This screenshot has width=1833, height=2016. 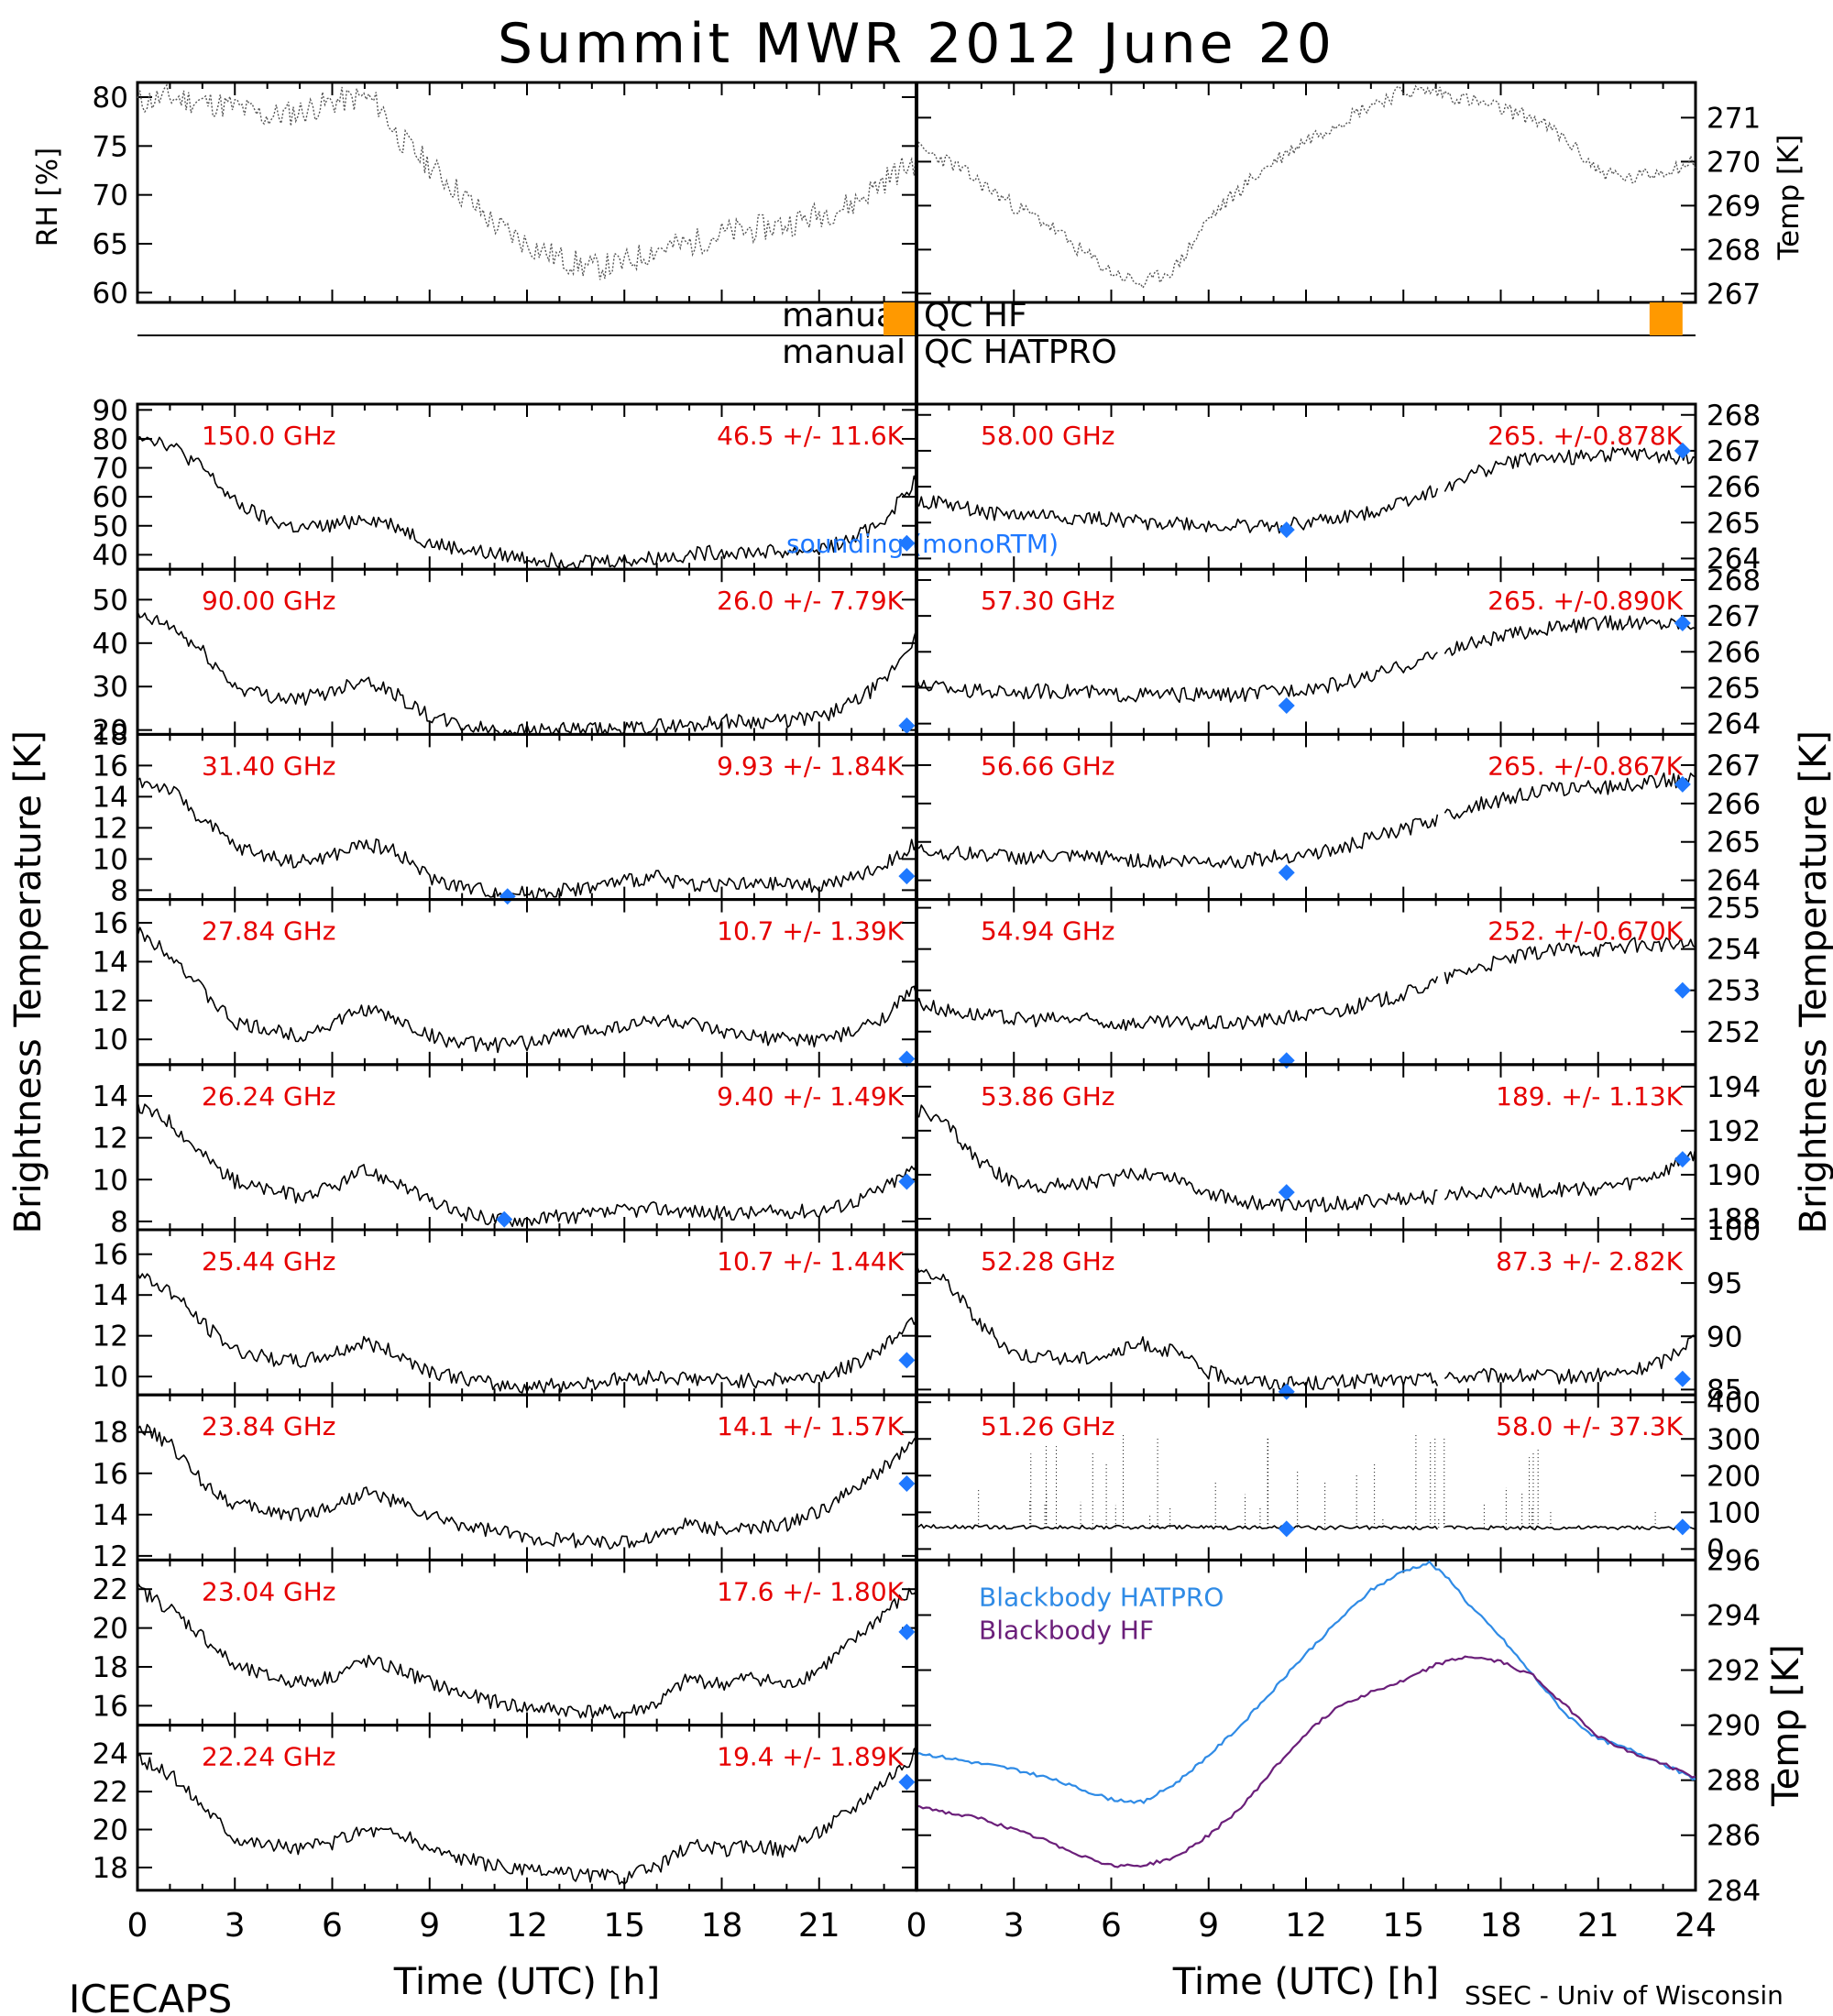 What do you see at coordinates (110, 146) in the screenshot?
I see `y-tick-label: 75` at bounding box center [110, 146].